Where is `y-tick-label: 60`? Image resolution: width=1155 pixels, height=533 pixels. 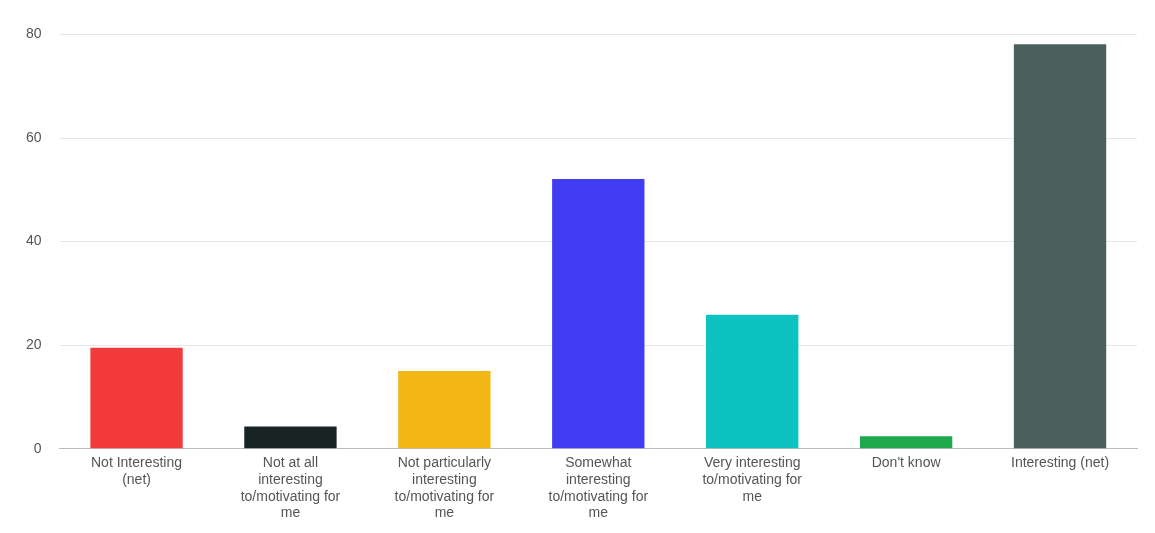
y-tick-label: 60 is located at coordinates (33, 136).